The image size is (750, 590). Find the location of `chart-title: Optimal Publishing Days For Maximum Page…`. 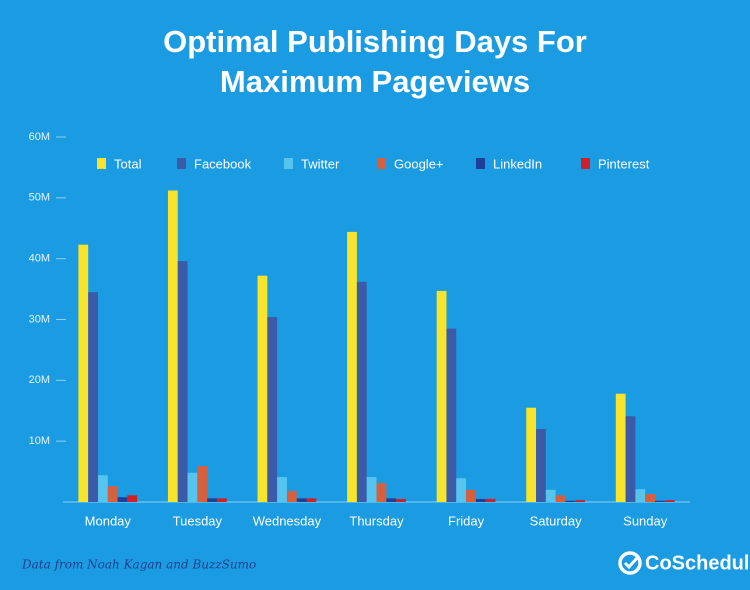

chart-title: Optimal Publishing Days For Maximum Page… is located at coordinates (375, 61).